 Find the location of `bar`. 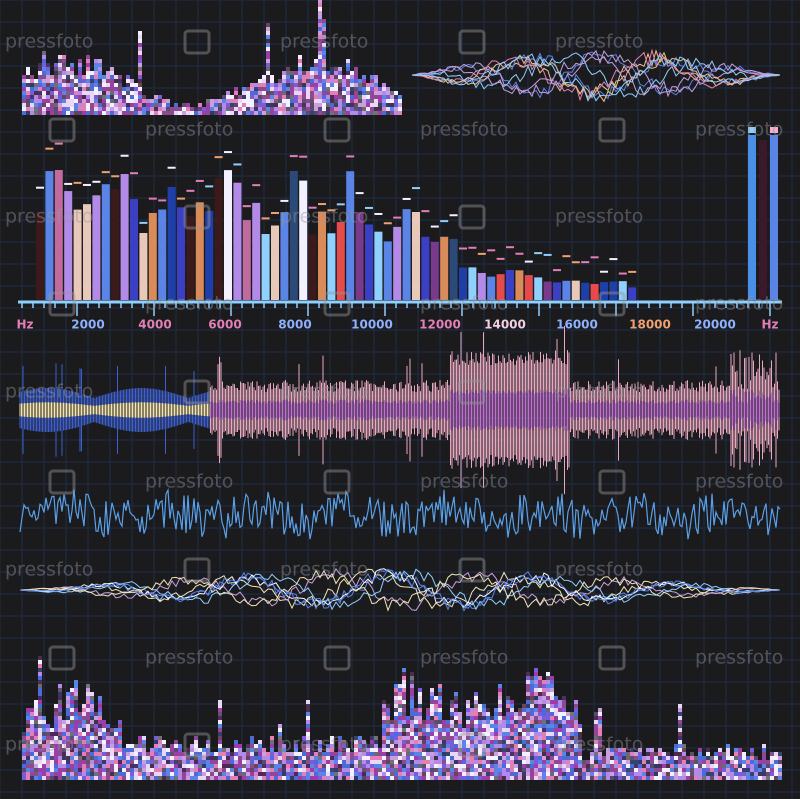

bar is located at coordinates (752, 217).